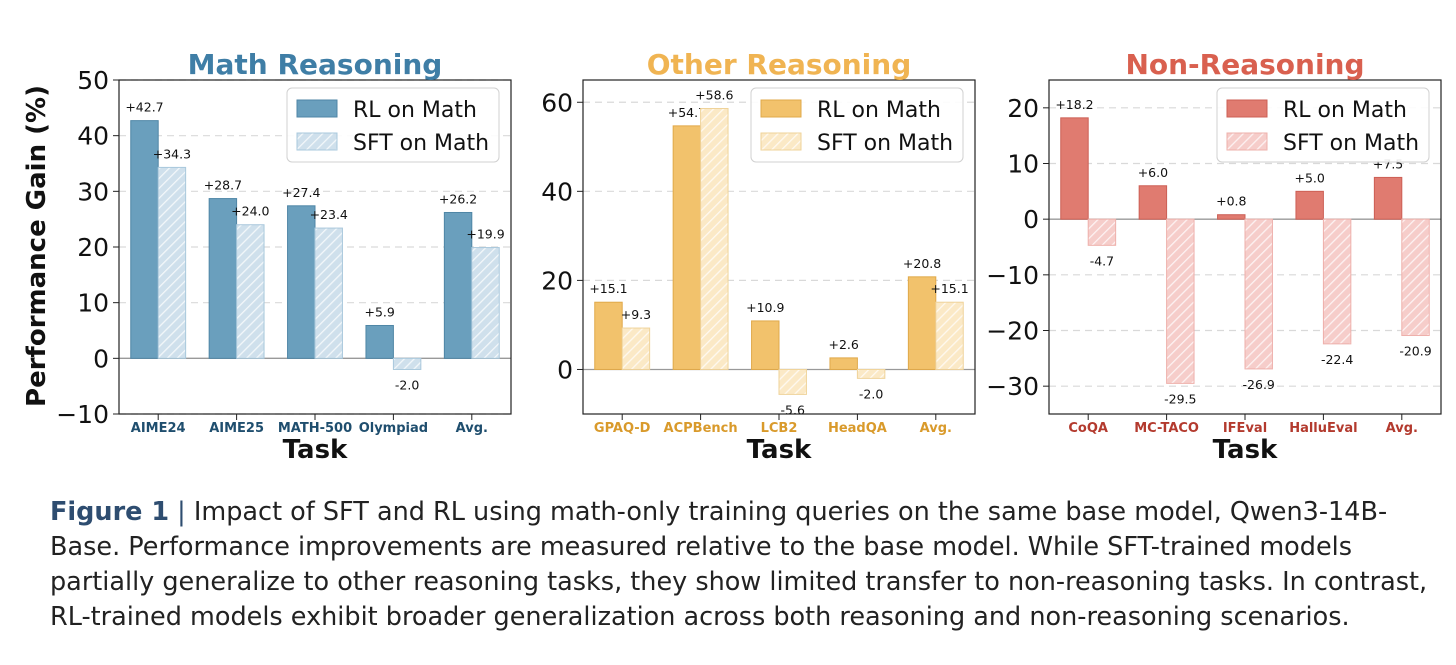 This screenshot has width=1456, height=665. I want to click on bar-value-label: +10.9, so click(765, 307).